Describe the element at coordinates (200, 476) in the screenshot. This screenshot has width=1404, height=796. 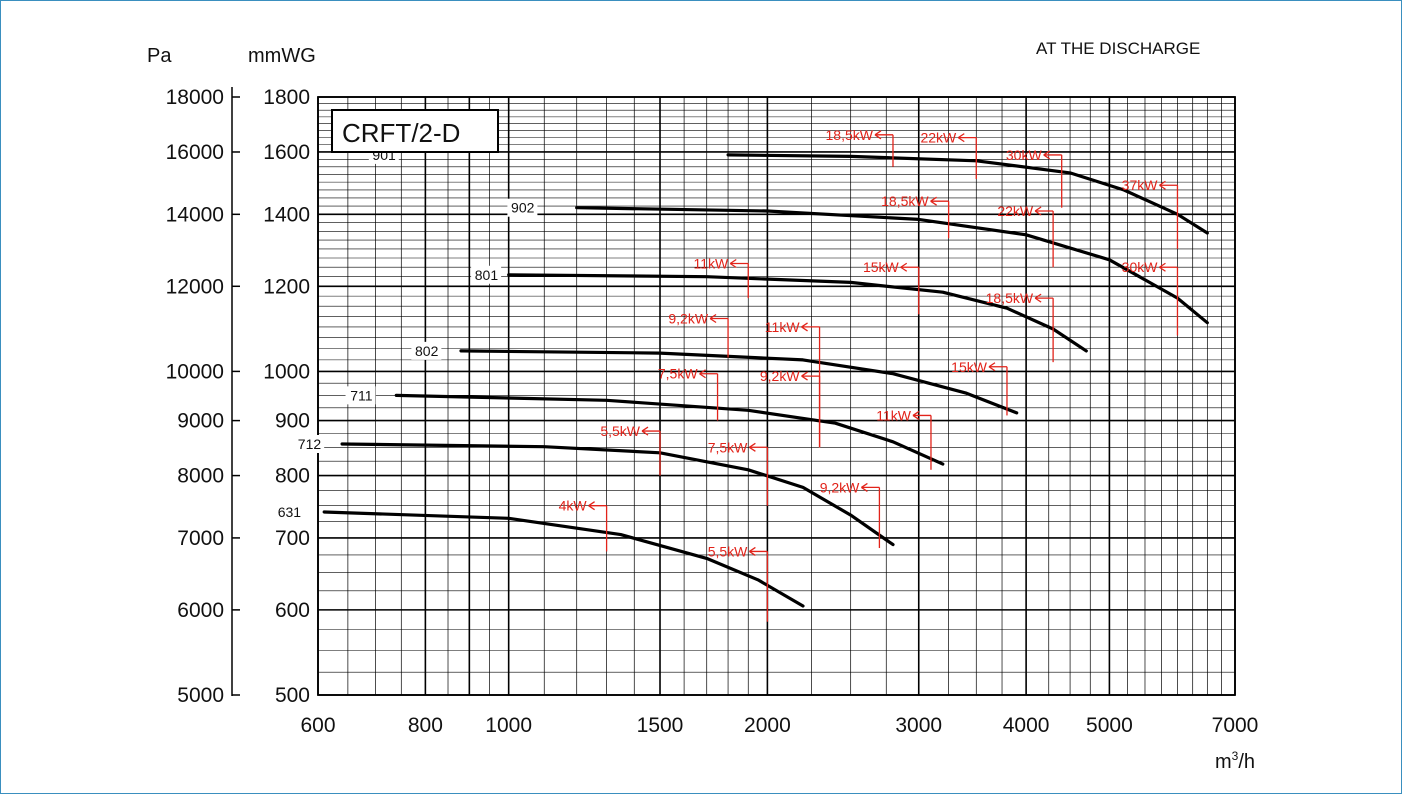
I see `y-tick-label-pa: 8000` at that location.